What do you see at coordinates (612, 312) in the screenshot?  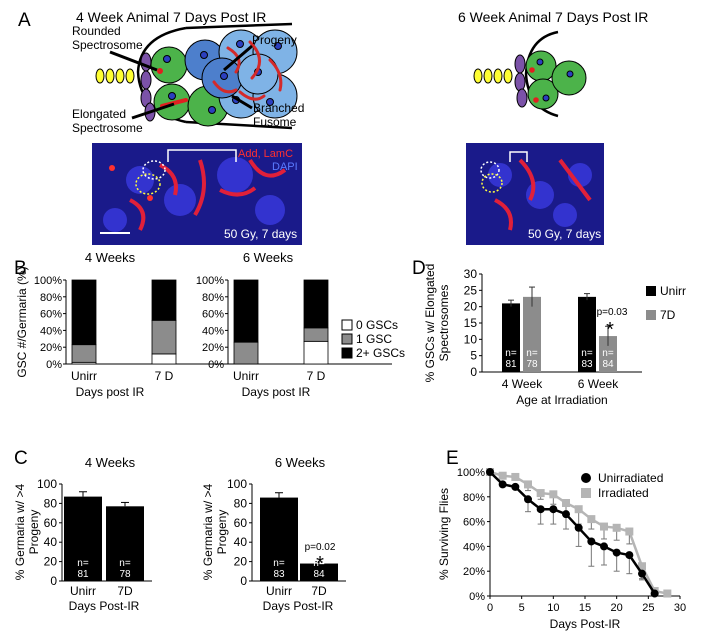 I see `p-value-label: p=0.03` at bounding box center [612, 312].